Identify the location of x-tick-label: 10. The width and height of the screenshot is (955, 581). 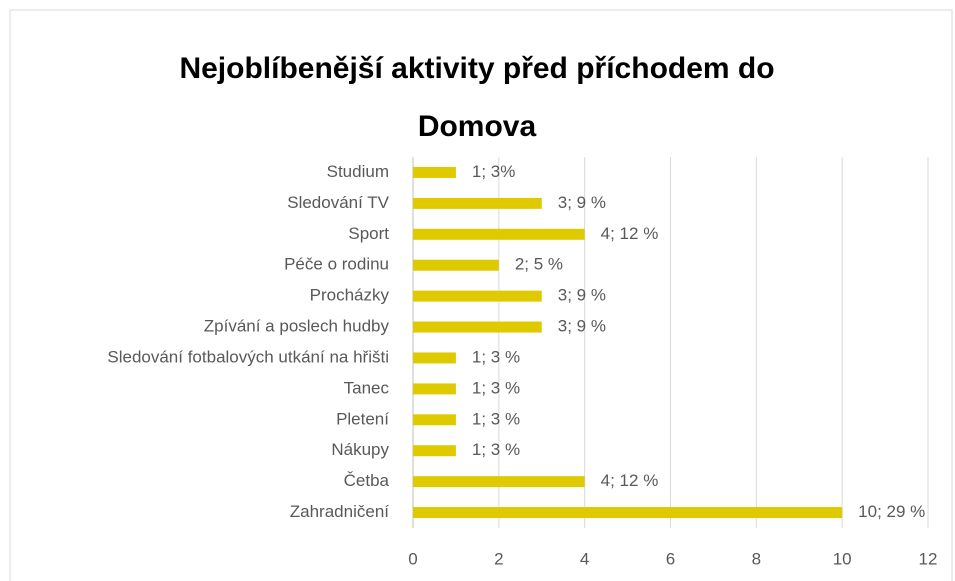
(842, 558).